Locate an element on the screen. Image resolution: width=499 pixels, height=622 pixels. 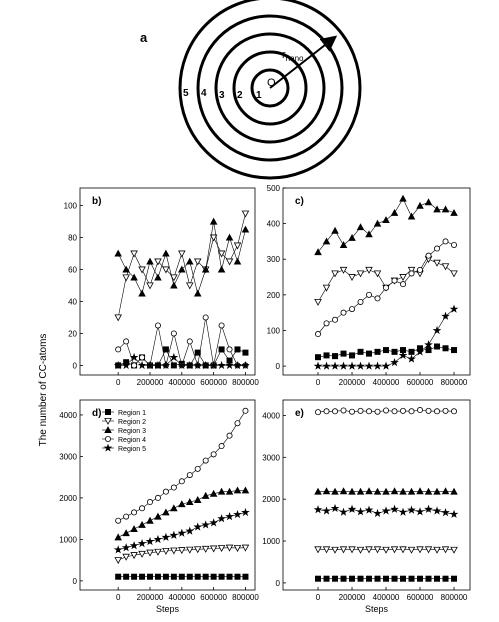
y-tick-label: 400 is located at coordinates (274, 224).